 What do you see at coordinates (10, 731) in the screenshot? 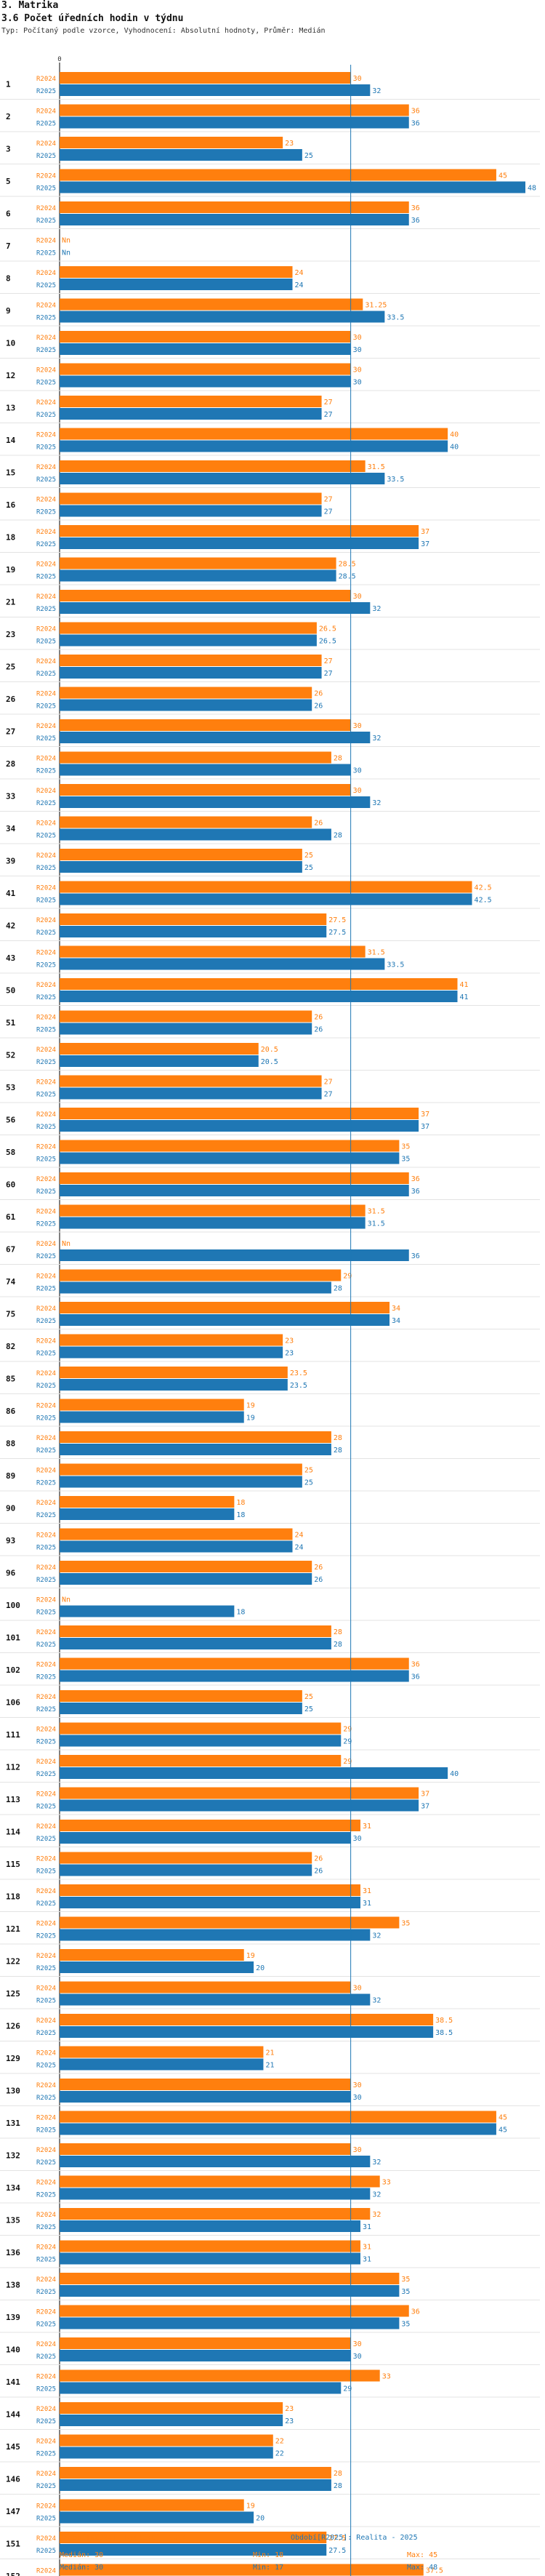
I see `category-label: 27` at bounding box center [10, 731].